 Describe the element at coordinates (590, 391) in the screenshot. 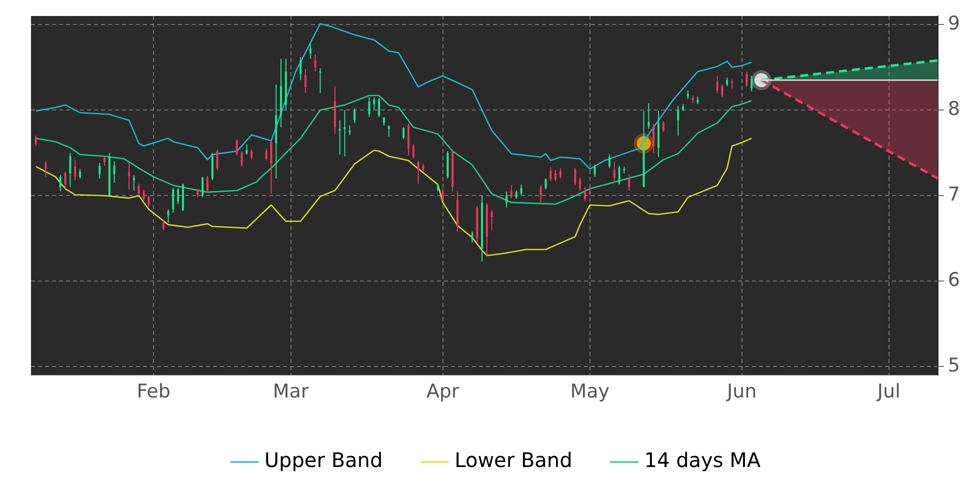

I see `x-tick-label: May` at that location.